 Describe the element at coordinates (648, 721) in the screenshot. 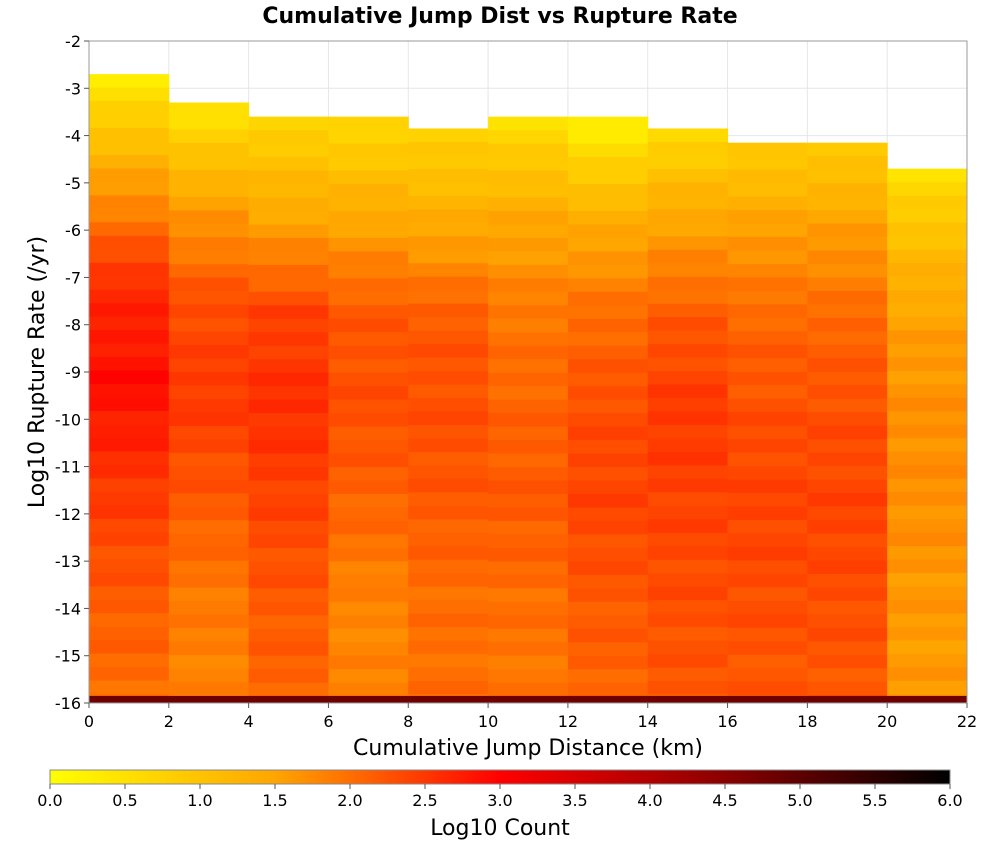

I see `x-tick-label: 14` at that location.